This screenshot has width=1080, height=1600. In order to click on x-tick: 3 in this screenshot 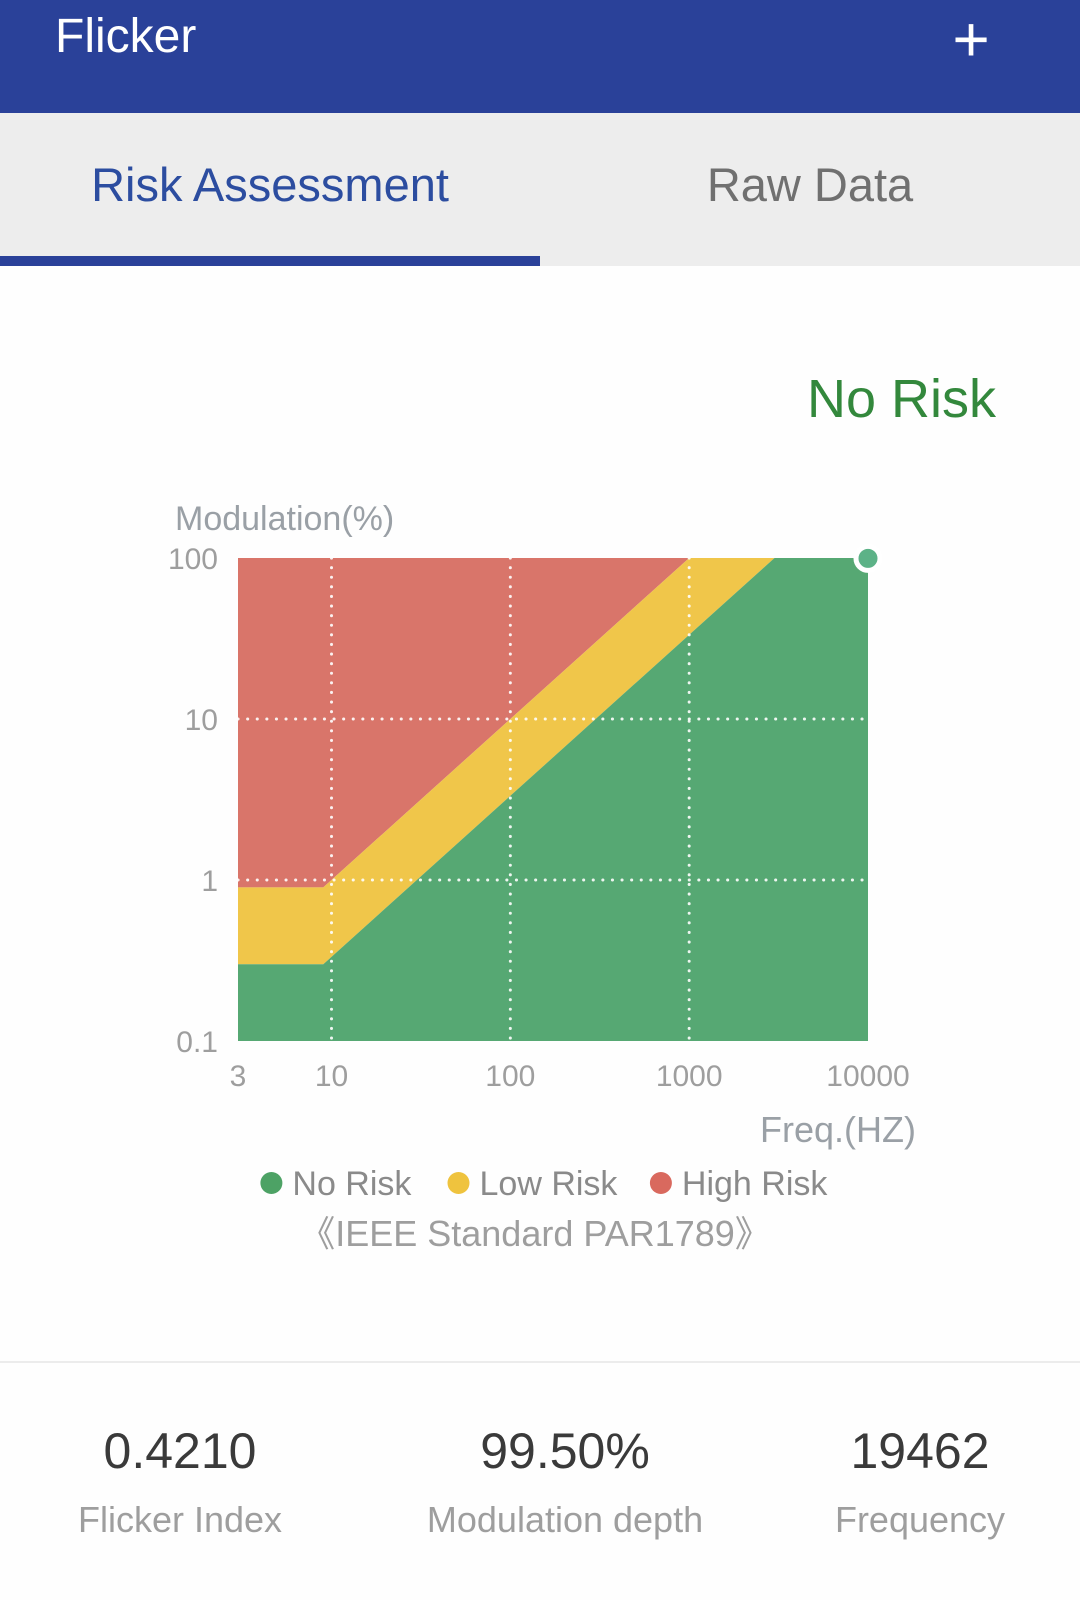, I will do `click(238, 1076)`.